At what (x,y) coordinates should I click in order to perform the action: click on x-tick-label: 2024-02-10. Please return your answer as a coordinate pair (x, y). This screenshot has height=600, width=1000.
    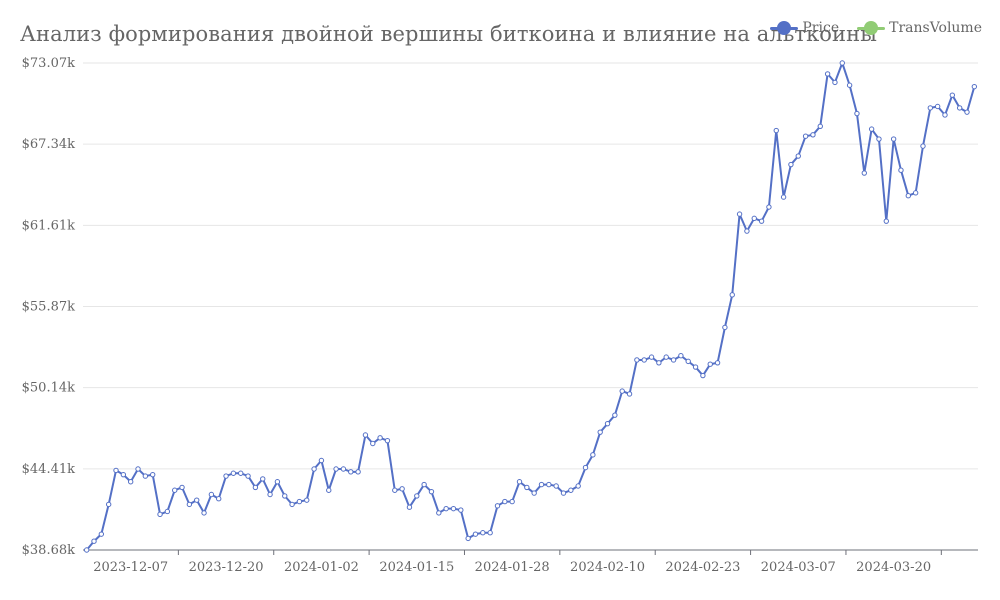
    Looking at the image, I should click on (607, 567).